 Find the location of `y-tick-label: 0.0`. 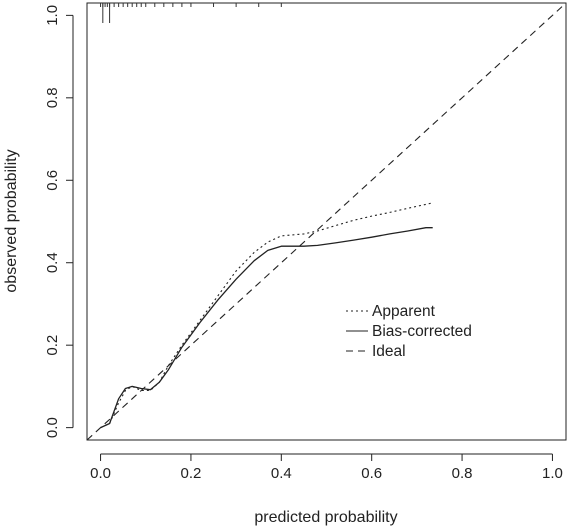

y-tick-label: 0.0 is located at coordinates (52, 427).